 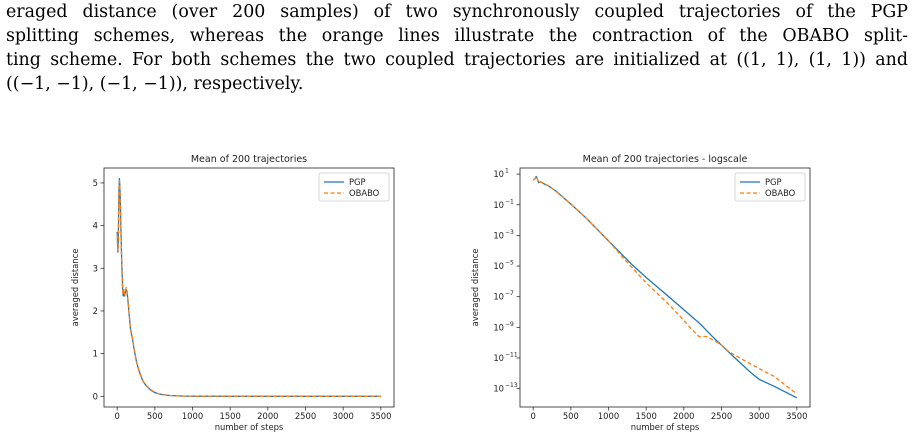 What do you see at coordinates (509, 232) in the screenshot?
I see `y-tick-exponent: −3` at bounding box center [509, 232].